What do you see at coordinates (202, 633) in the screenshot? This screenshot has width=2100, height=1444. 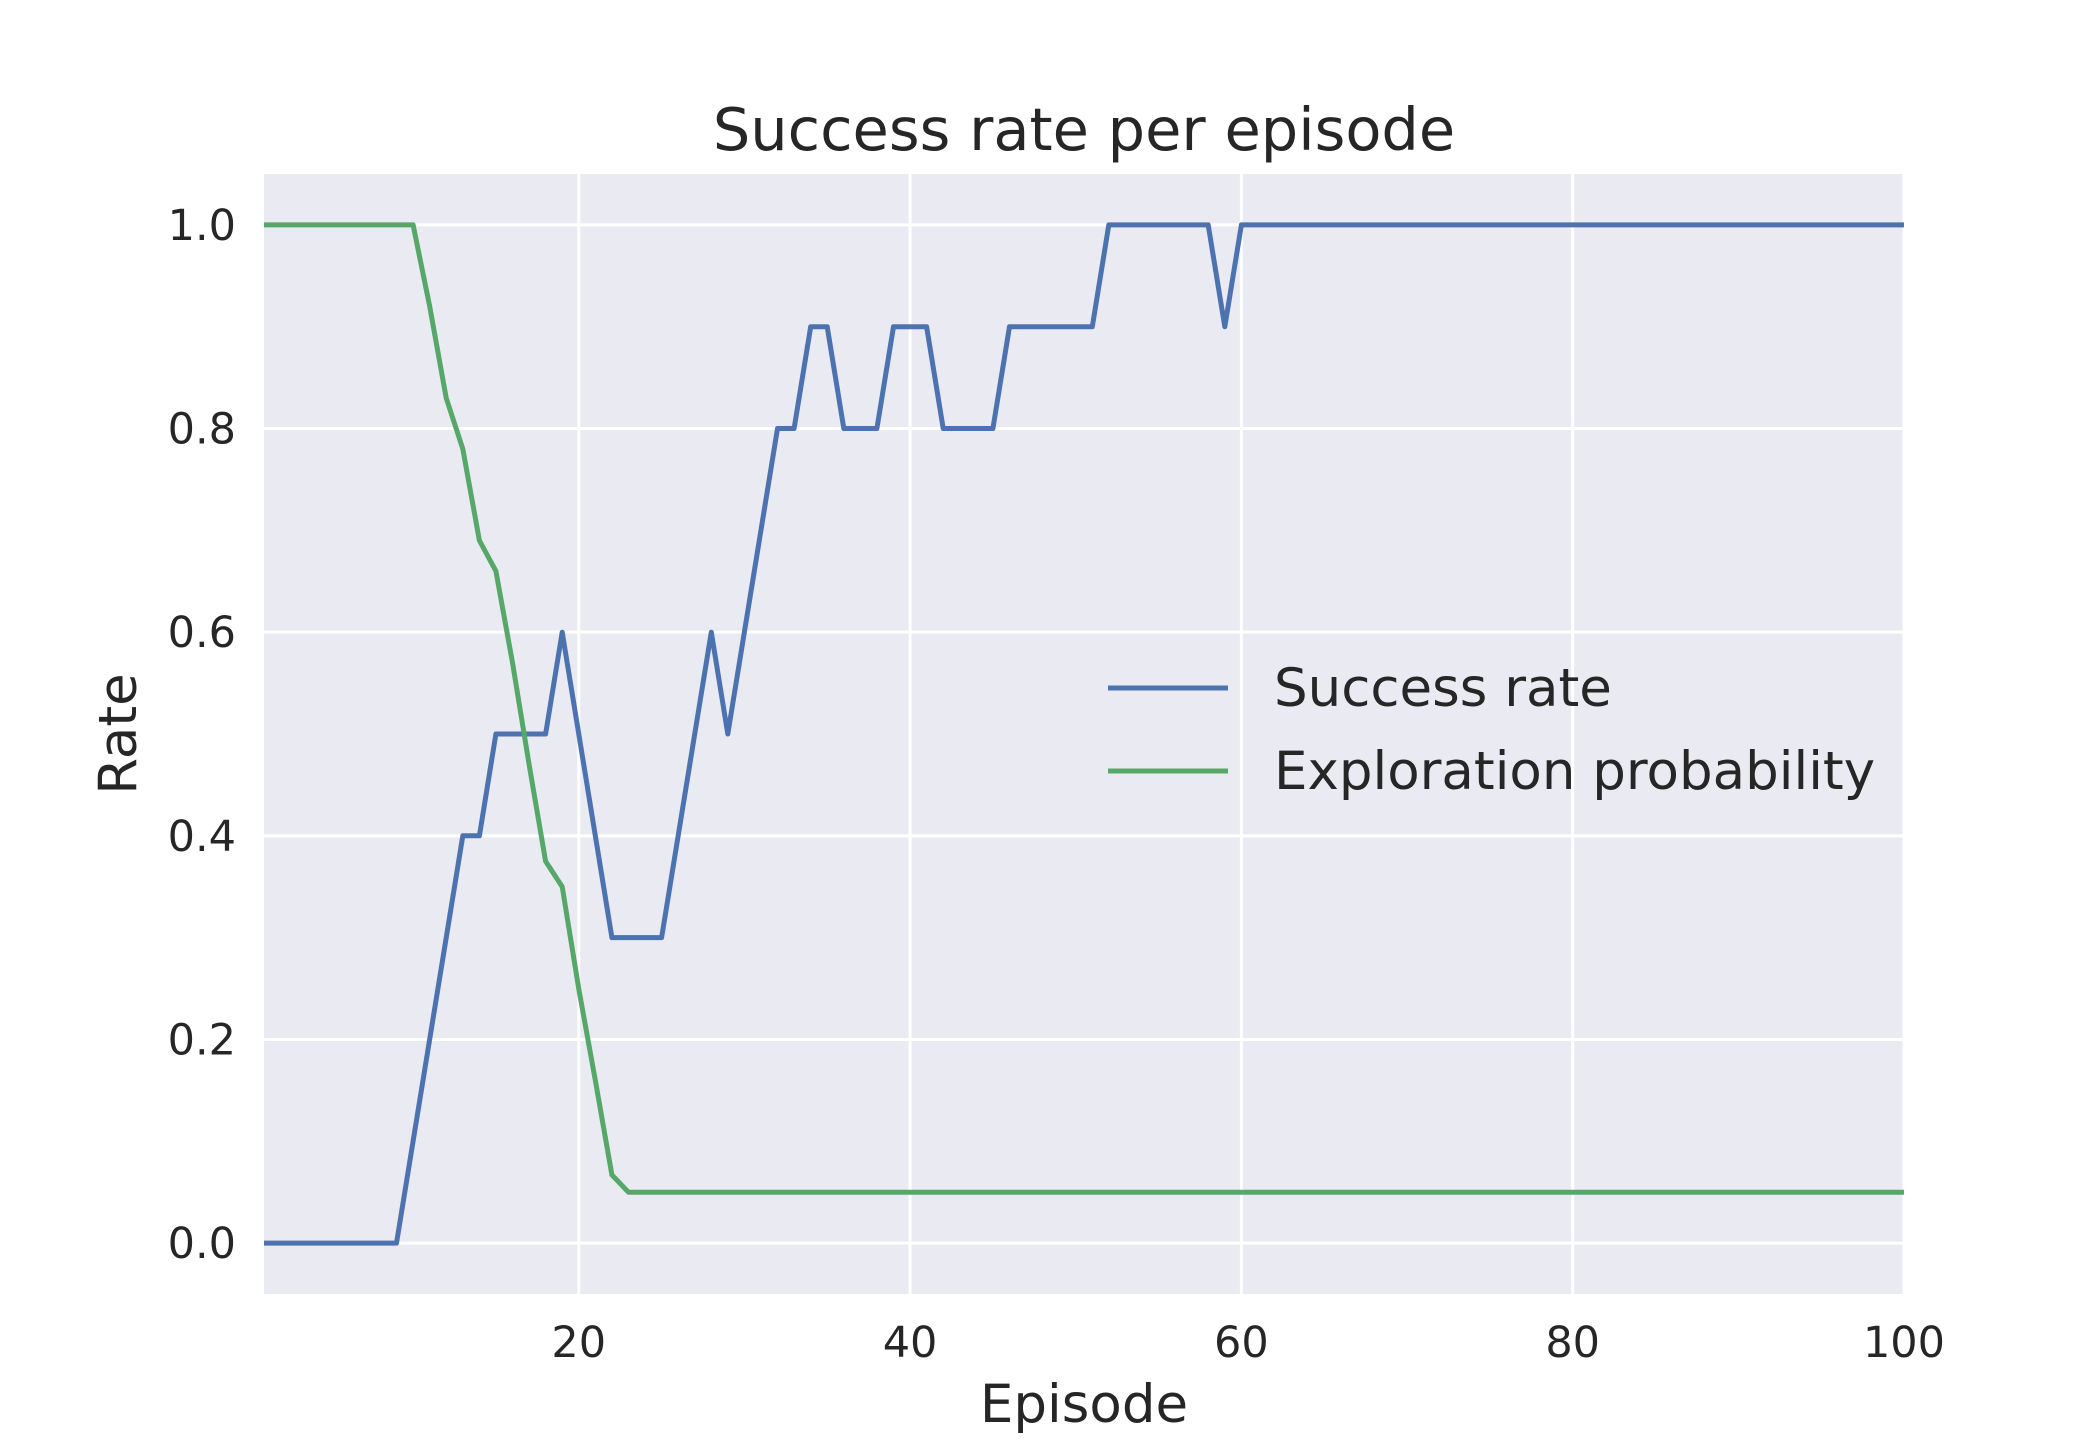 I see `y-tick-label: 0.6` at bounding box center [202, 633].